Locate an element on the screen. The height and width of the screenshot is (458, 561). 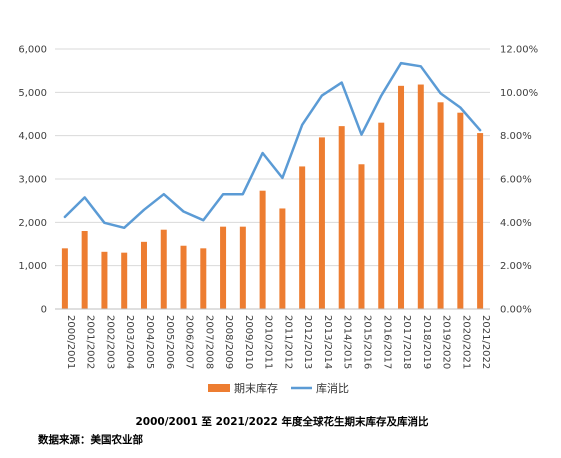
legend: 期末库存 库消比 is located at coordinates (278, 388).